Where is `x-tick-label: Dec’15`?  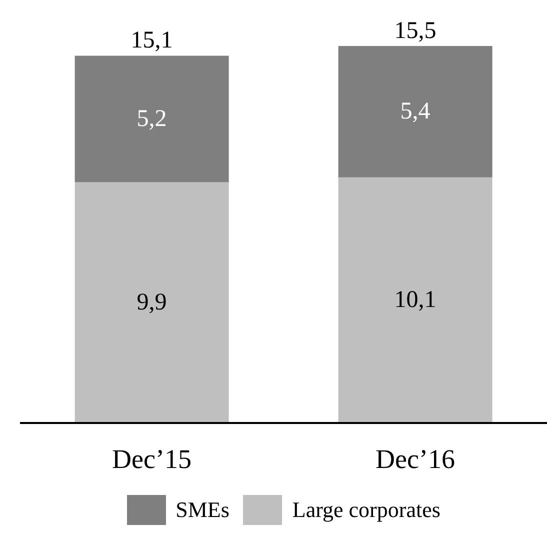
x-tick-label: Dec’15 is located at coordinates (152, 459).